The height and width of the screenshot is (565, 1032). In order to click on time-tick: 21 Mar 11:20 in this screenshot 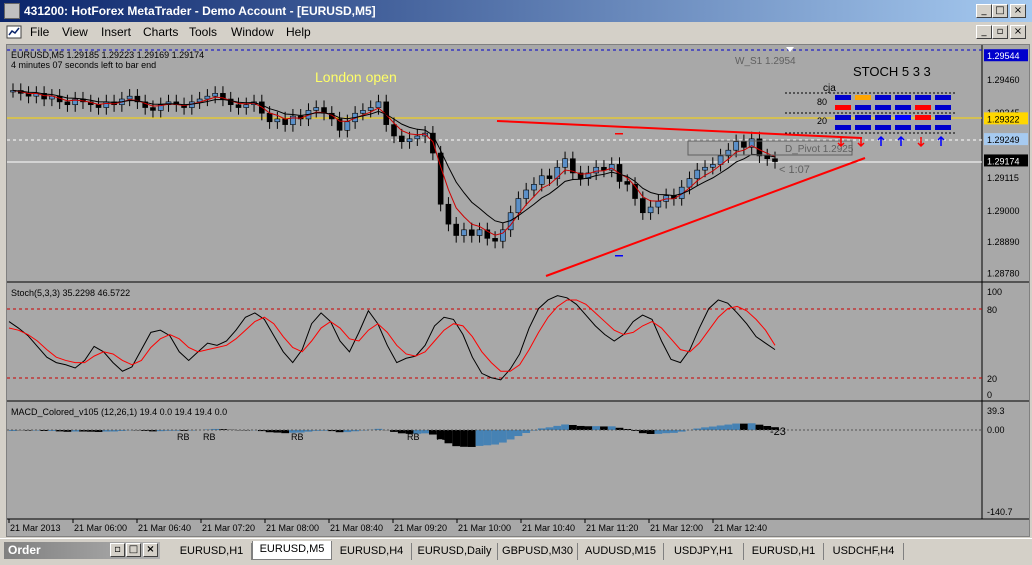, I will do `click(612, 528)`.